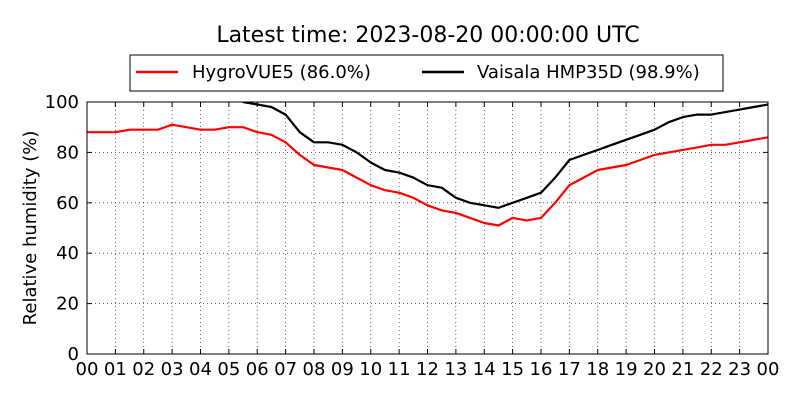 The width and height of the screenshot is (800, 400). Describe the element at coordinates (654, 369) in the screenshot. I see `x-tick-label: 20` at that location.